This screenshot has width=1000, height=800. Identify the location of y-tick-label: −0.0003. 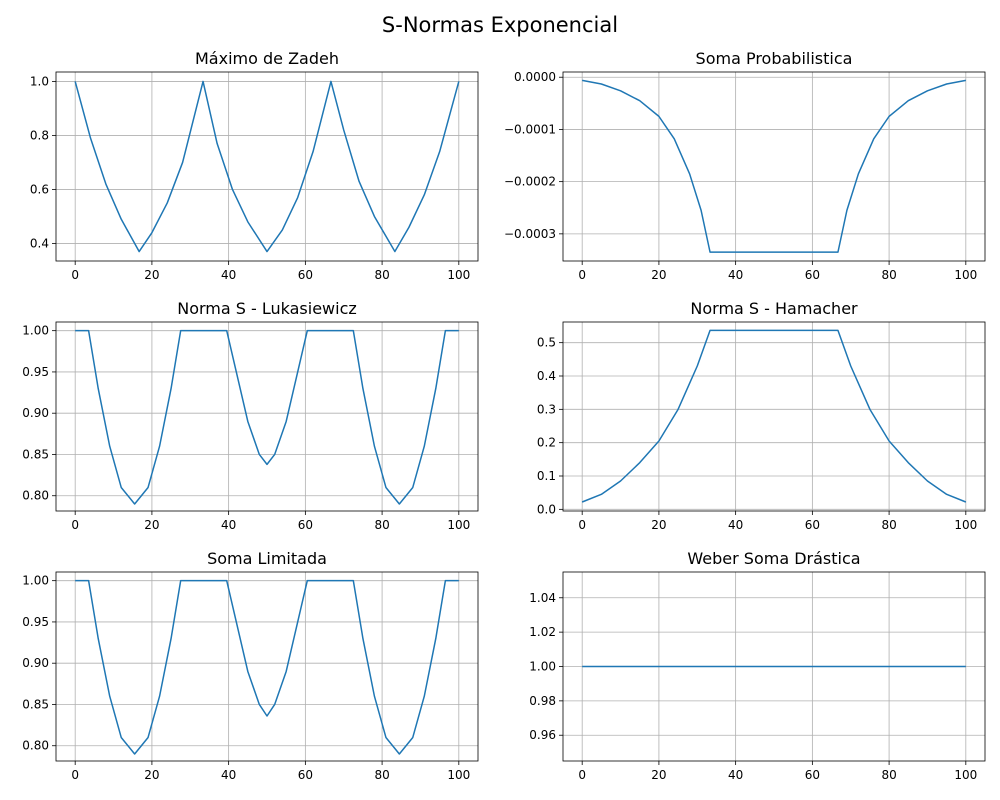
(530, 234).